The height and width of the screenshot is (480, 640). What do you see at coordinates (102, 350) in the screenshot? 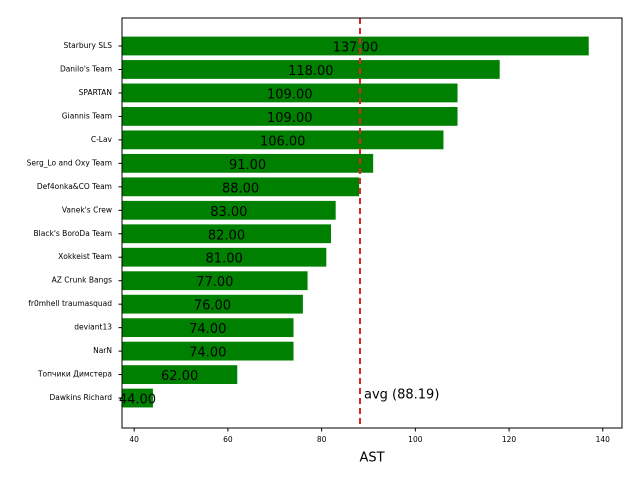
I see `y-tick-label: NarN` at bounding box center [102, 350].